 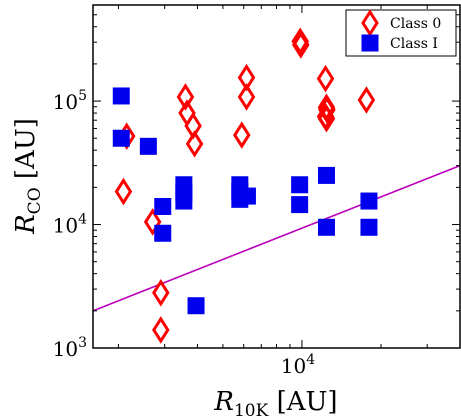 I want to click on legend-label: Class I, so click(x=414, y=44).